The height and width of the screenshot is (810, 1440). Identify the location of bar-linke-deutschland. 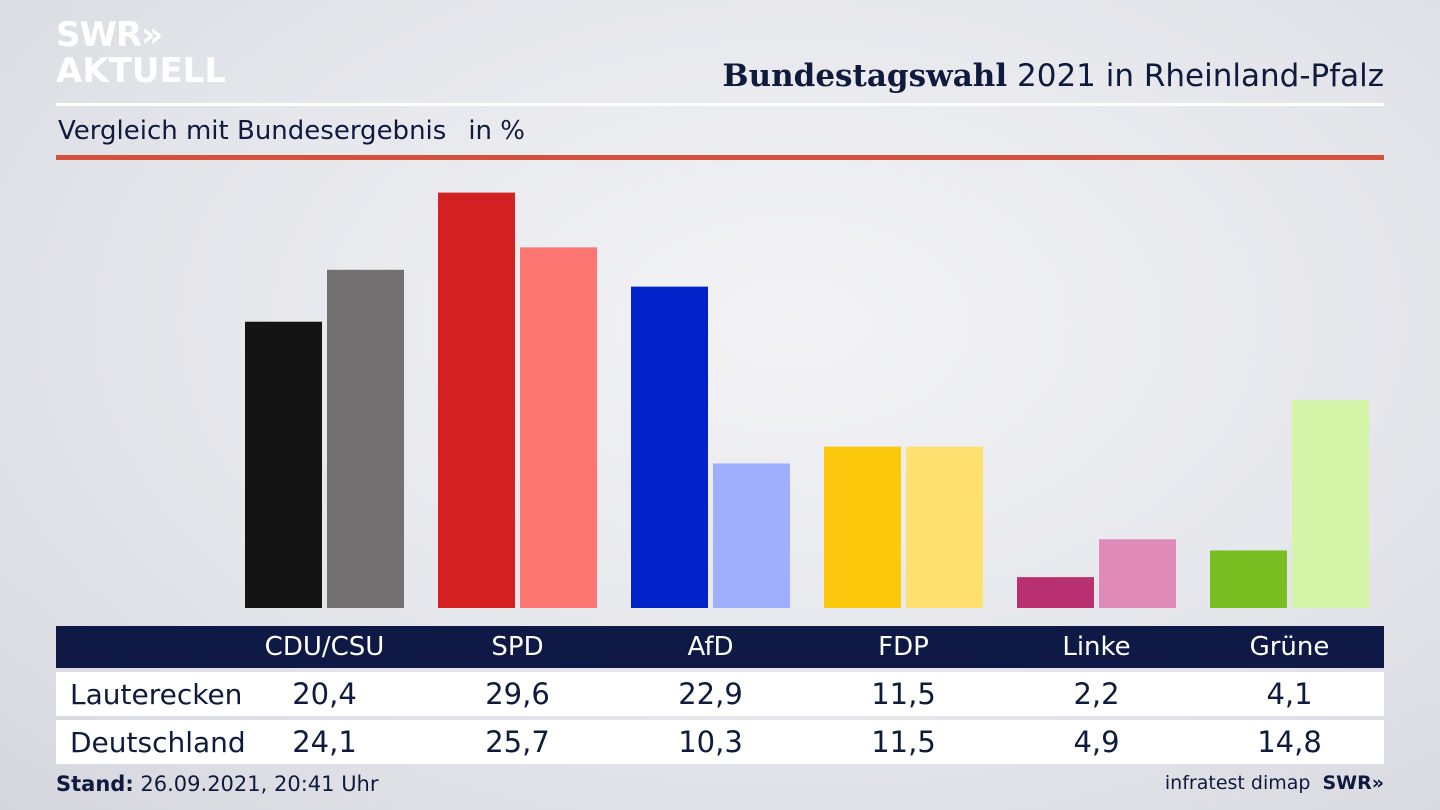
(1137, 573).